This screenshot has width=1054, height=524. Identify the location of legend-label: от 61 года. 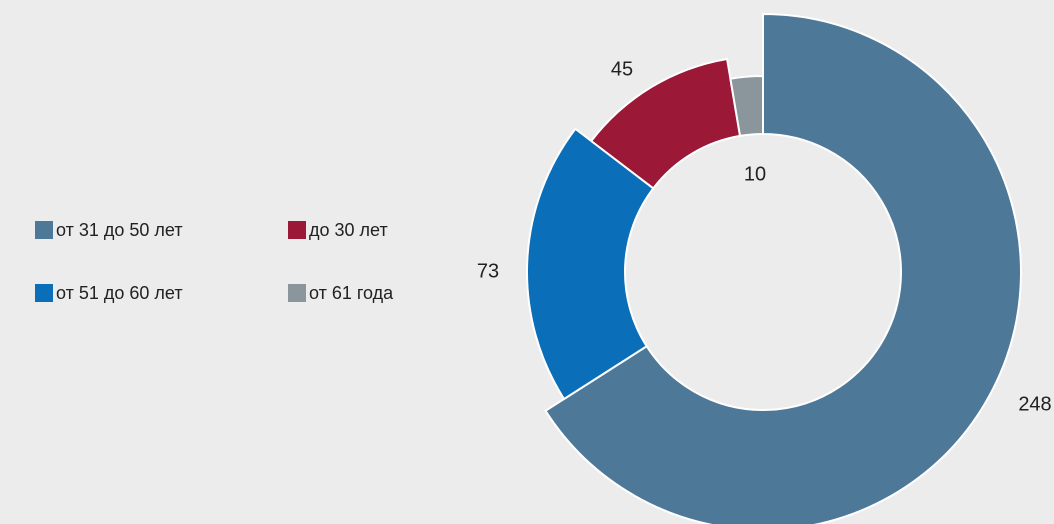
(351, 293).